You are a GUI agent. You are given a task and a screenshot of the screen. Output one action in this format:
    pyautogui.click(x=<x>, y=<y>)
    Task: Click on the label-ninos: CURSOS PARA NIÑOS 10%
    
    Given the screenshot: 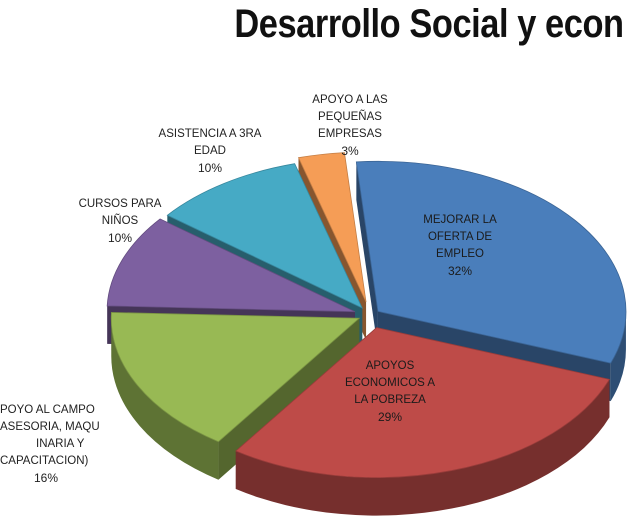 What is the action you would take?
    pyautogui.click(x=120, y=221)
    